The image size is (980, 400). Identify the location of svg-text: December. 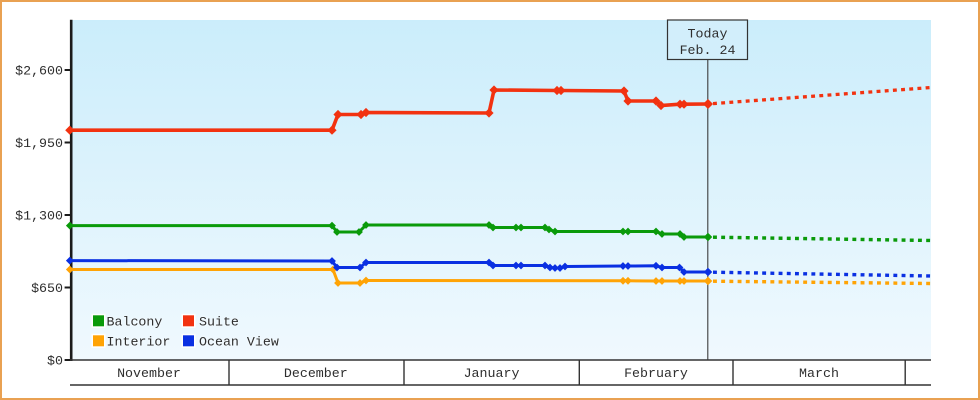
(316, 373).